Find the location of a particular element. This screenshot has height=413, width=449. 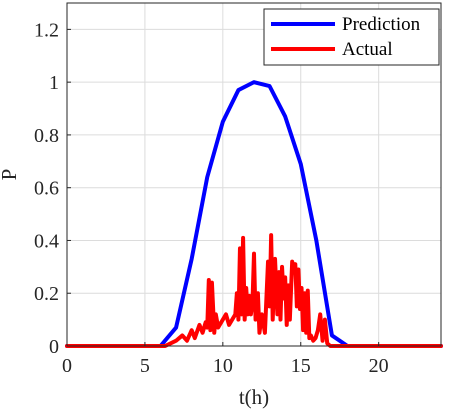

y-tick-label: 0.4 is located at coordinates (46, 241).